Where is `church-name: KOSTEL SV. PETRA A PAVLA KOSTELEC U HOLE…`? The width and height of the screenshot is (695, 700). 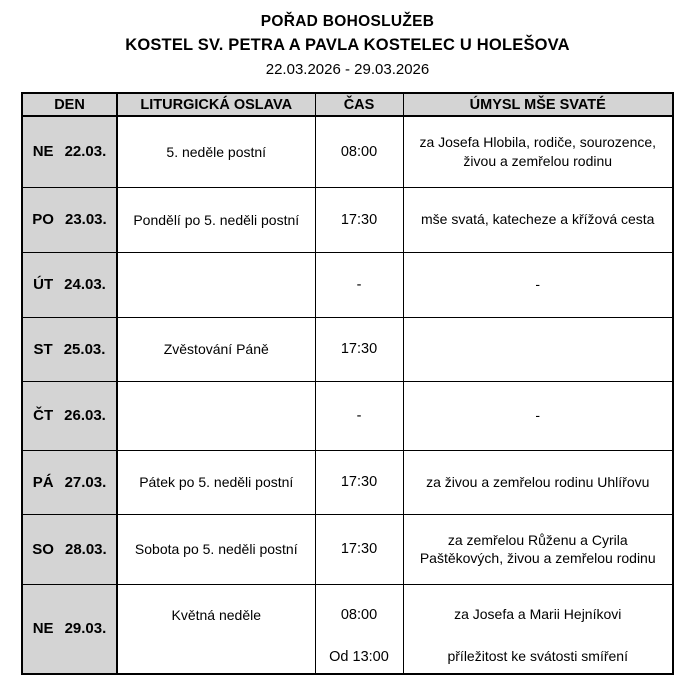
church-name: KOSTEL SV. PETRA A PAVLA KOSTELEC U HOLE… is located at coordinates (347, 45).